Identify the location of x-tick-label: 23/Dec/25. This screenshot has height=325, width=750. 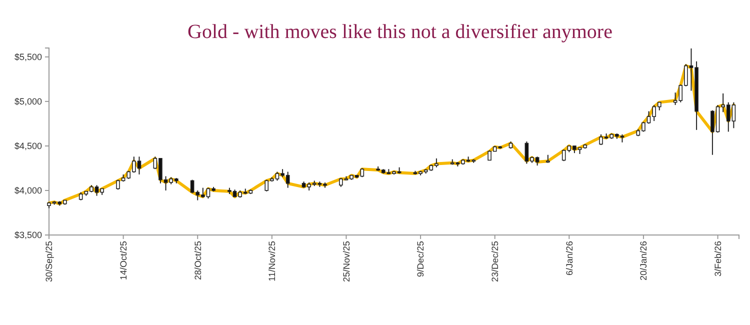
(495, 261).